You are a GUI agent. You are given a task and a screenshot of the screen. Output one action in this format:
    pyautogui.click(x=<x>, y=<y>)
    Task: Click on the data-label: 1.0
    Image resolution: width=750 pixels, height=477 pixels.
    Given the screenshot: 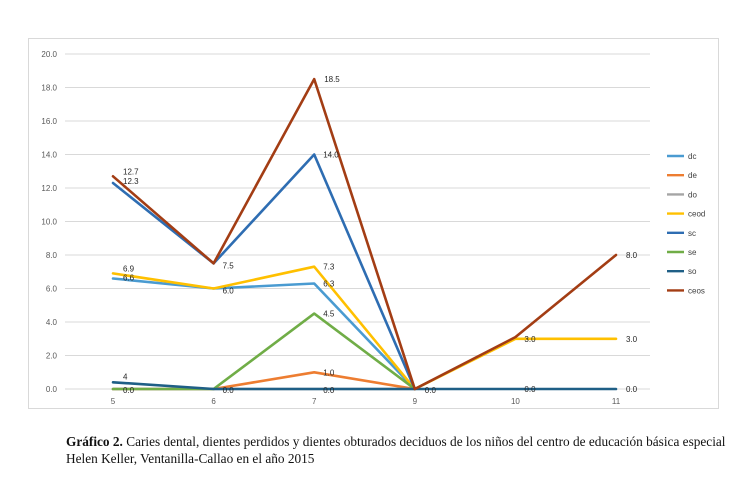 What is the action you would take?
    pyautogui.click(x=329, y=372)
    